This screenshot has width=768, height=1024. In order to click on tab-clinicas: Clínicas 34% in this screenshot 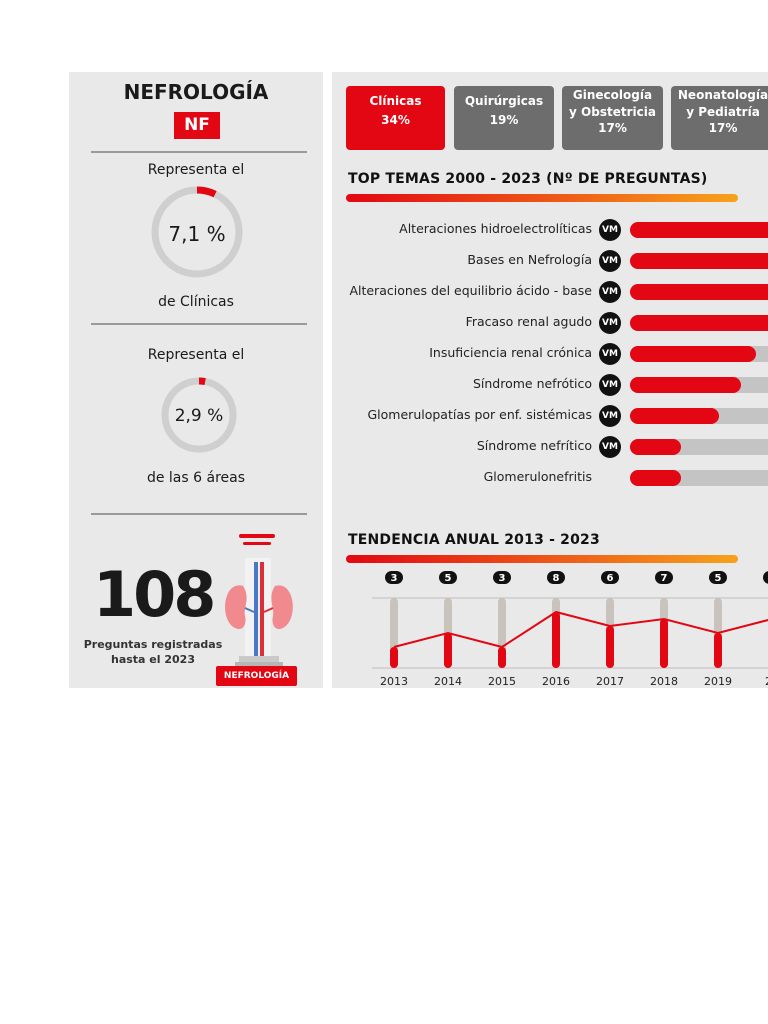, I will do `click(395, 118)`.